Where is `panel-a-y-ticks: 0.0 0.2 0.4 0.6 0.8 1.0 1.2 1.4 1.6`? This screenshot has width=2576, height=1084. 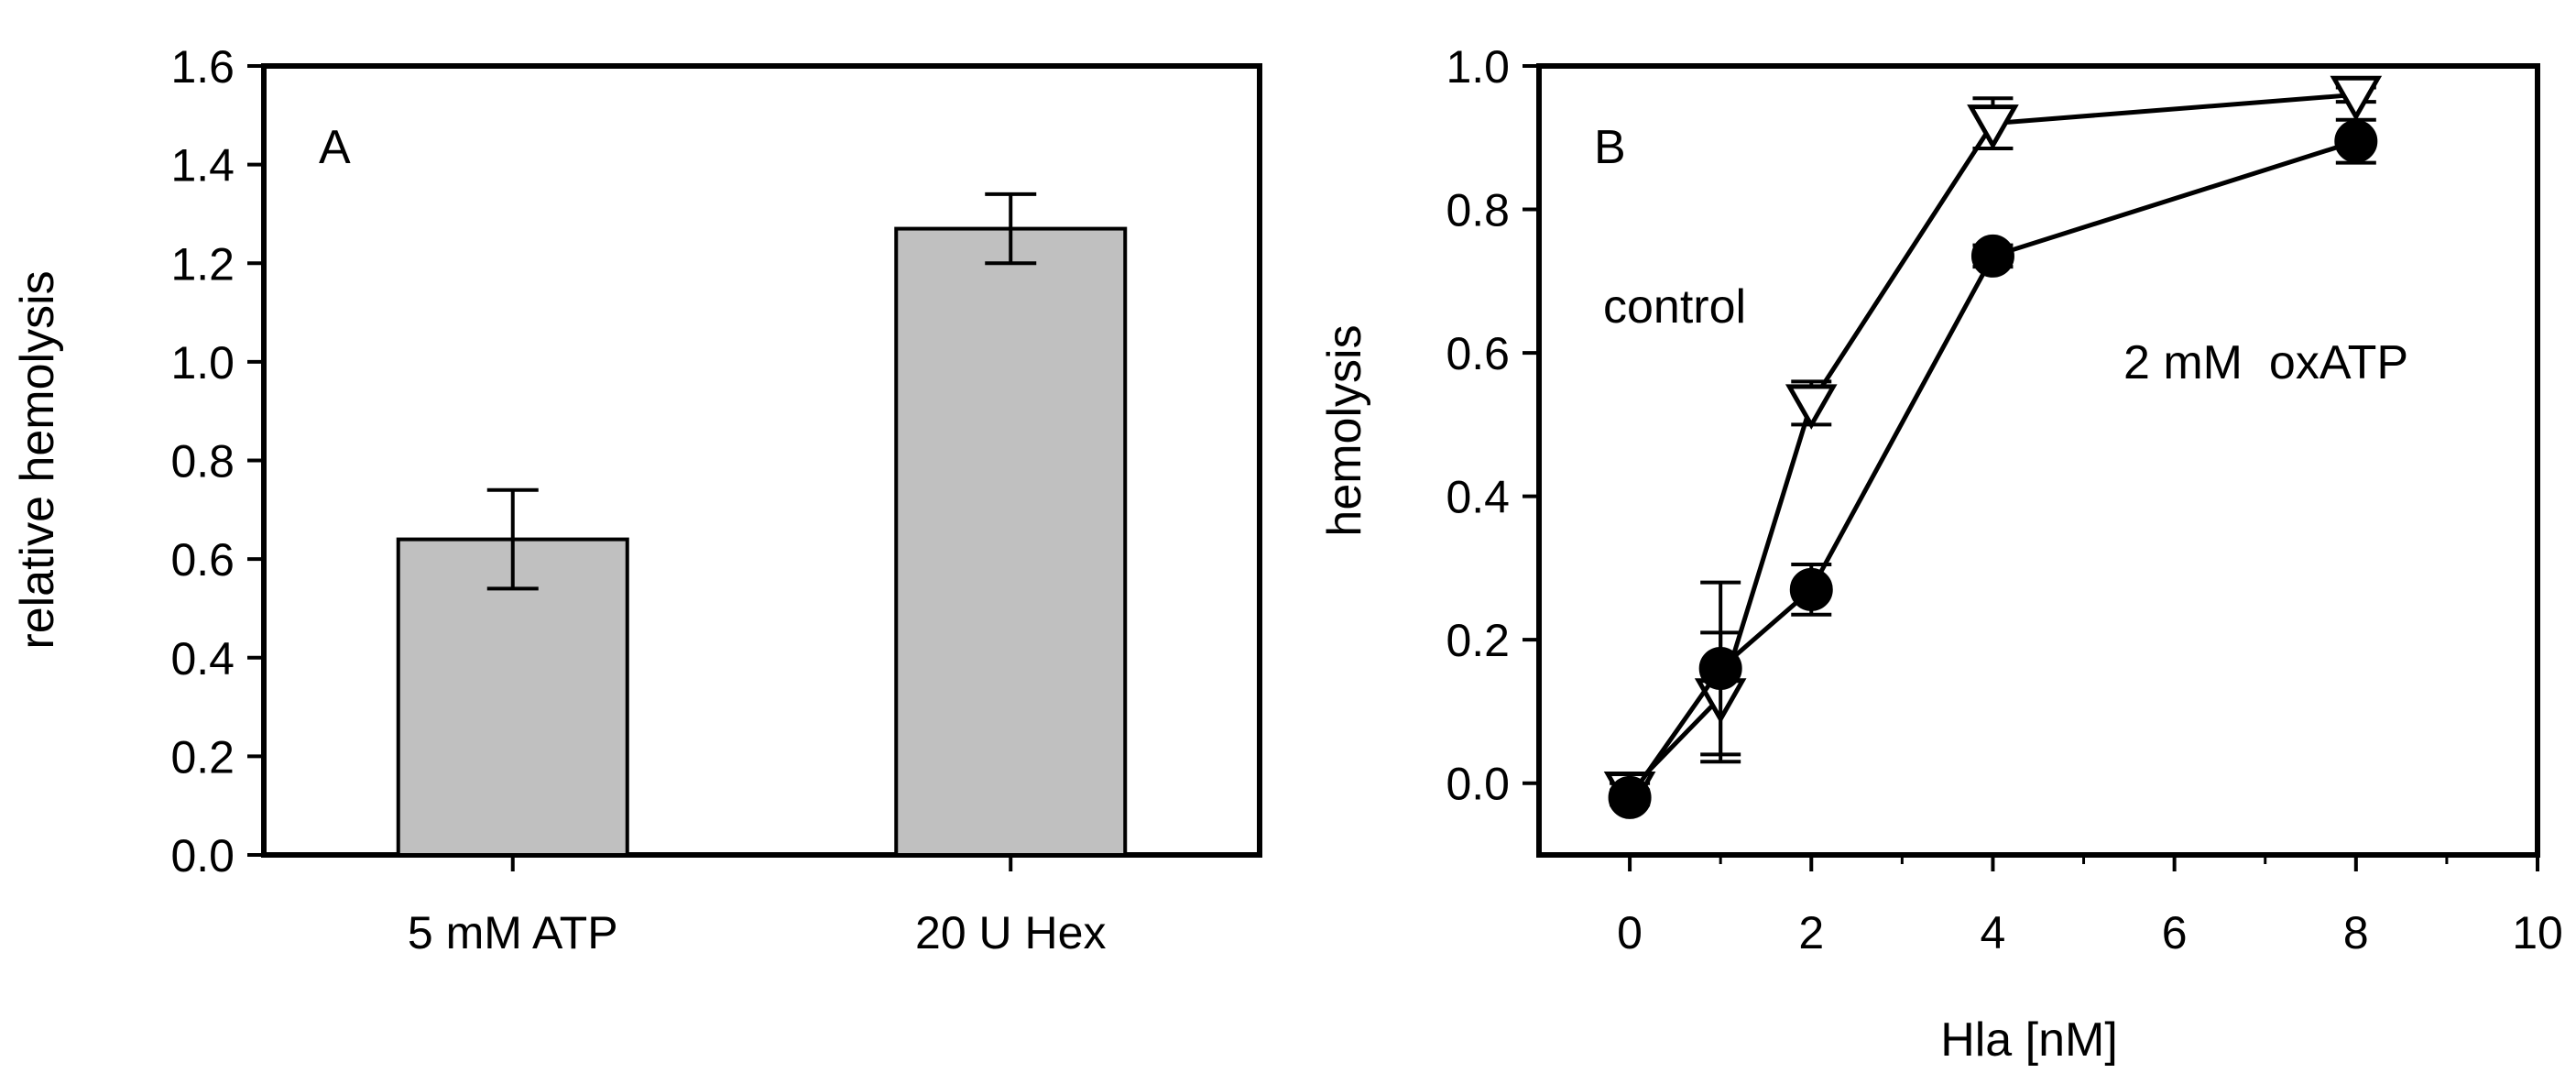 panel-a-y-ticks: 0.0 0.2 0.4 0.6 0.8 1.0 1.2 1.4 1.6 is located at coordinates (217, 461).